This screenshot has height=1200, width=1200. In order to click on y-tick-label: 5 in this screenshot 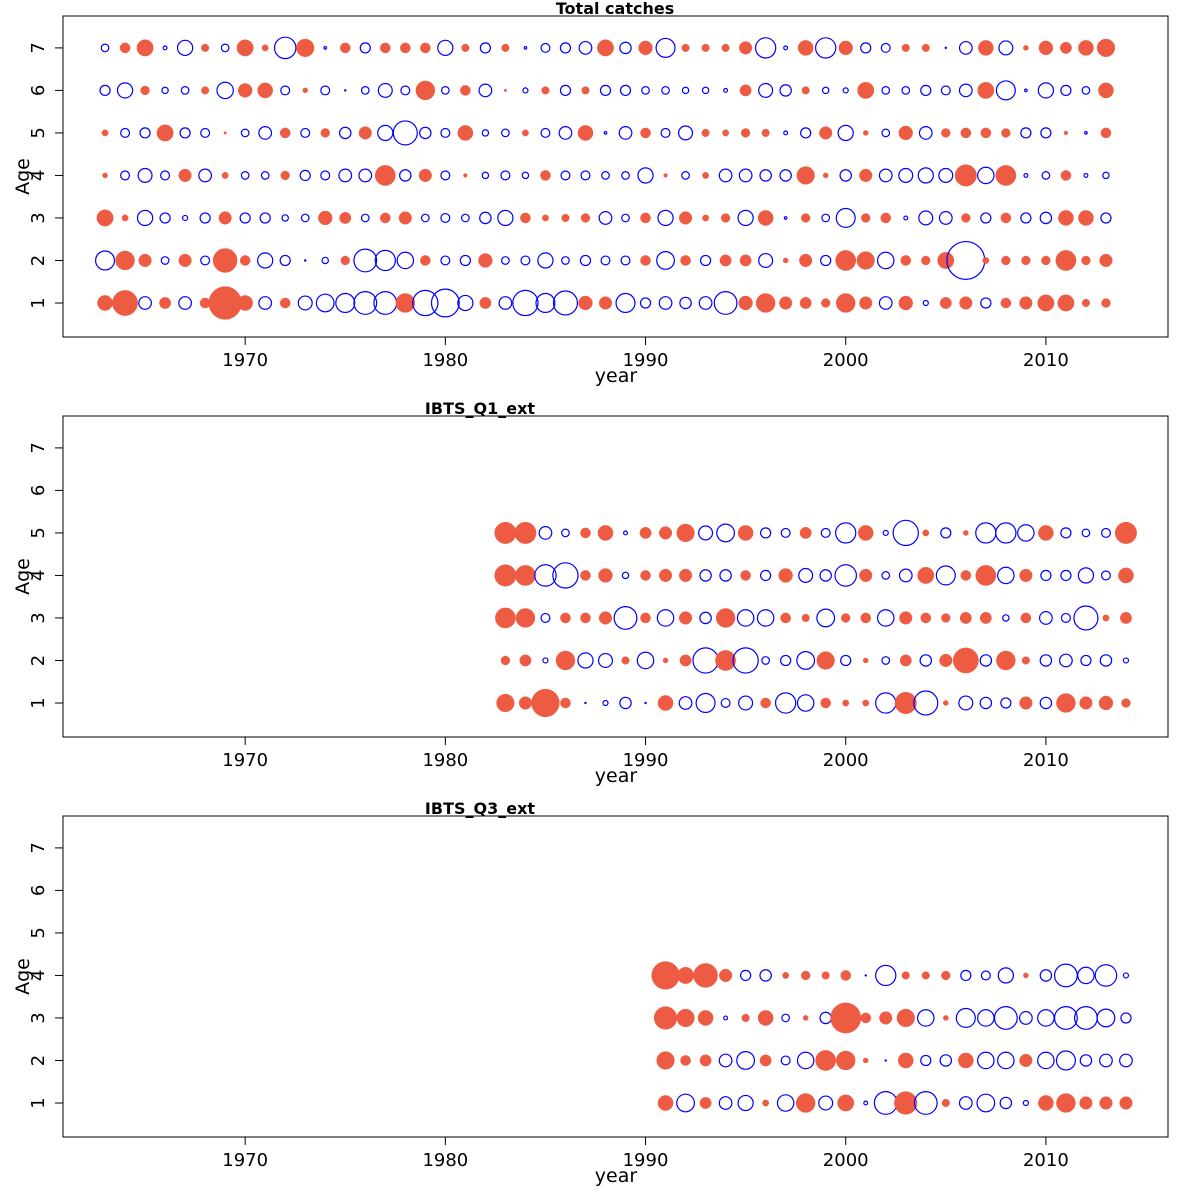, I will do `click(38, 132)`.